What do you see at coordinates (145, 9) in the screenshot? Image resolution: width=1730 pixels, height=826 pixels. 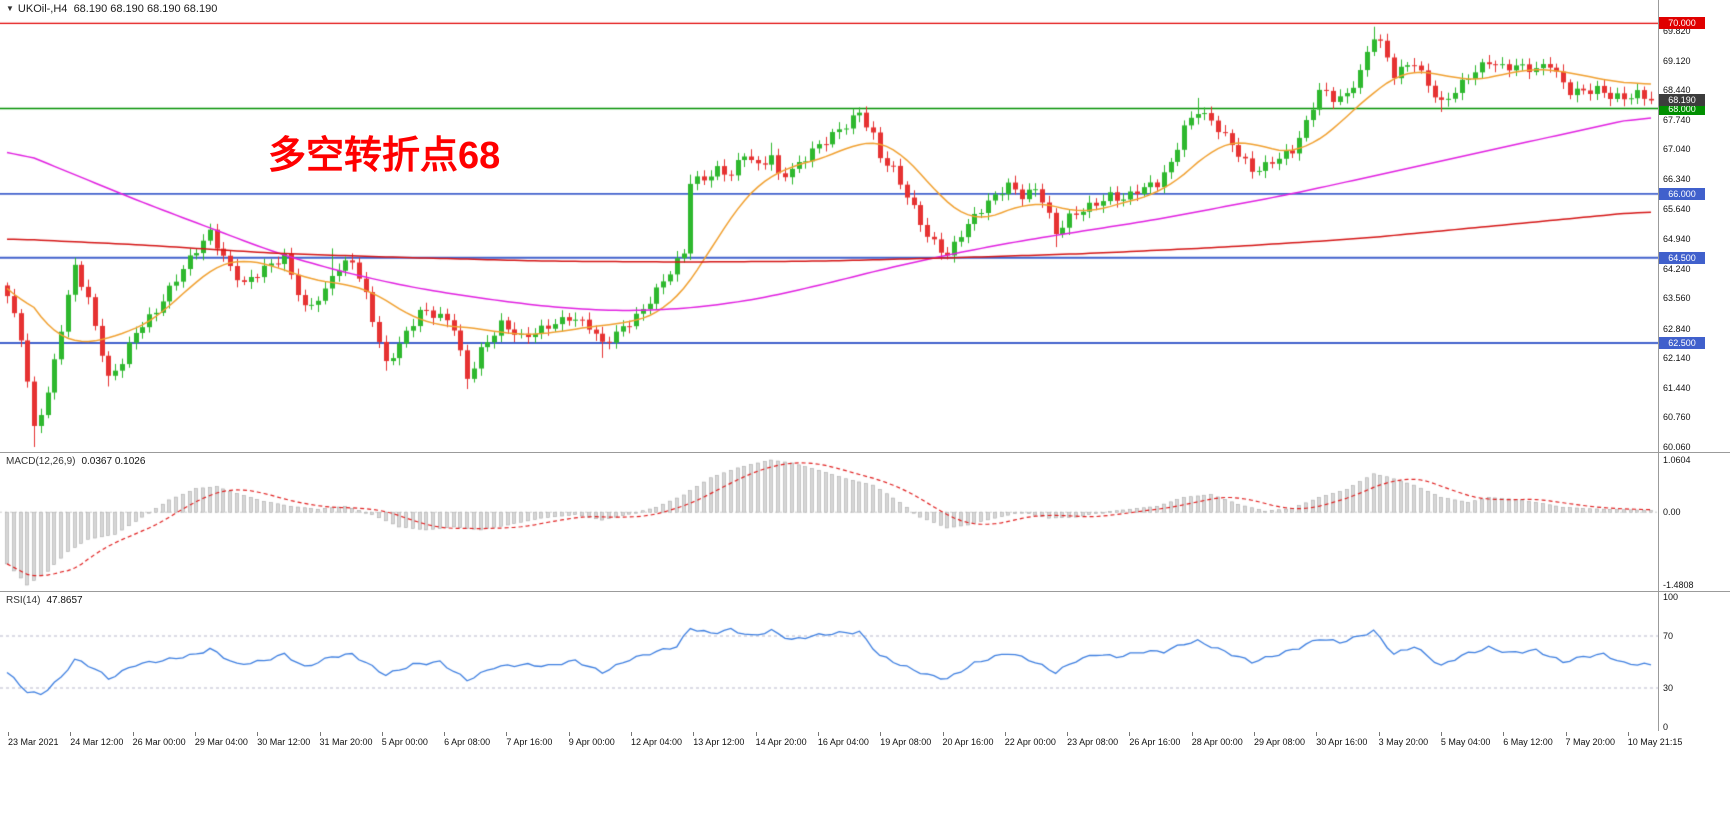 I see `ohlc-values: 68.190 68.190 68.190 68.190` at bounding box center [145, 9].